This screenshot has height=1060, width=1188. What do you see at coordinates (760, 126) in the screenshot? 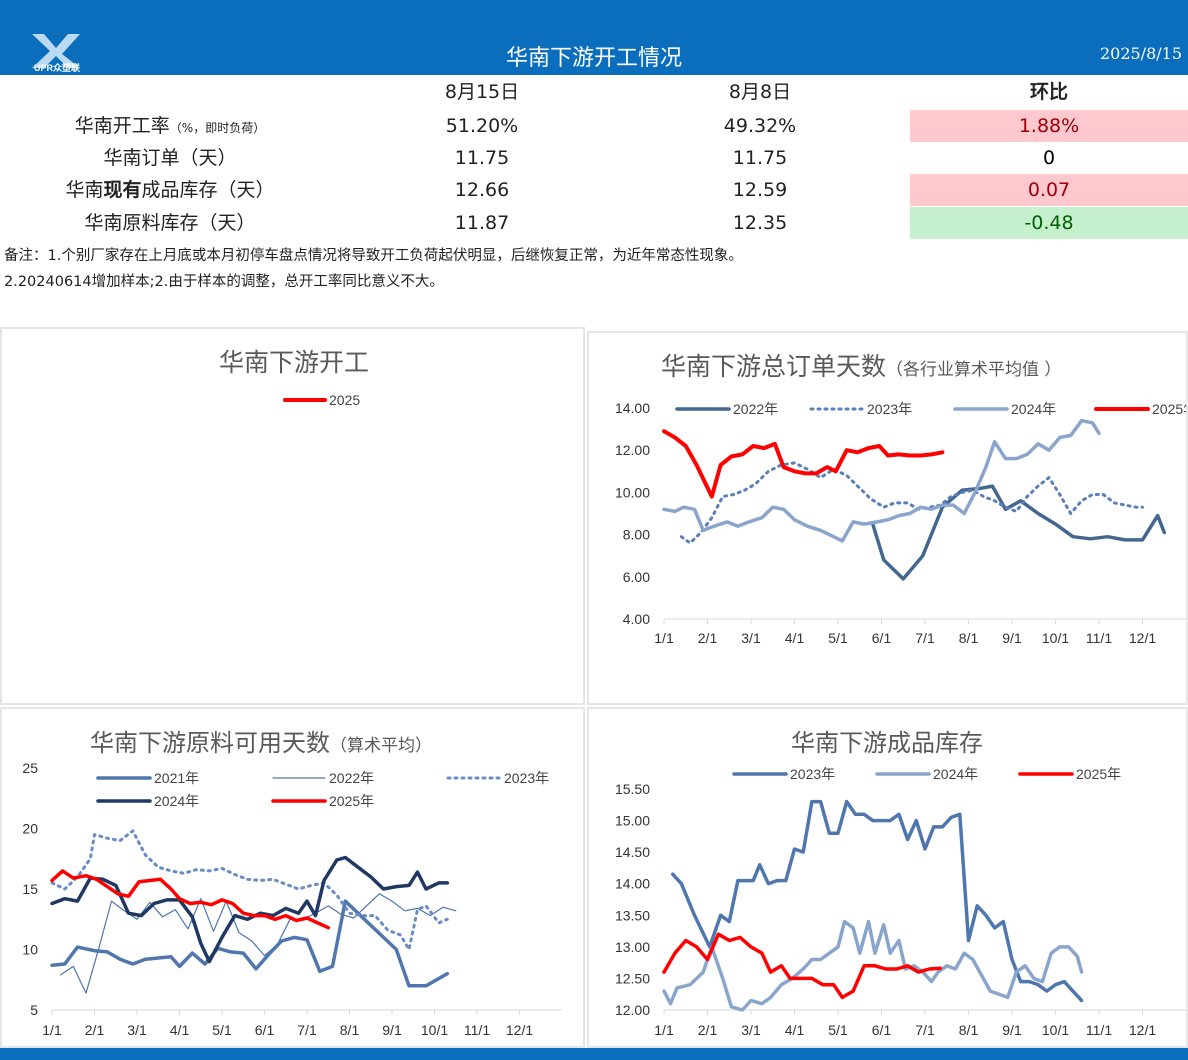
I see `cell-utilization-previous: 49.32%` at bounding box center [760, 126].